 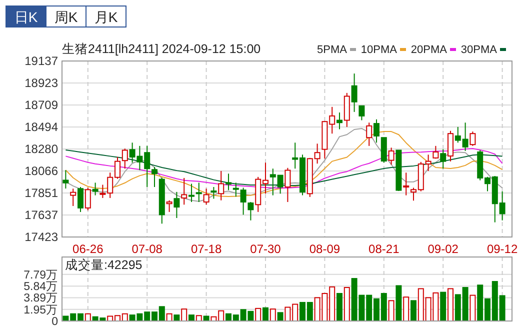 I want to click on y-tick-label: 18280, so click(x=41, y=149).